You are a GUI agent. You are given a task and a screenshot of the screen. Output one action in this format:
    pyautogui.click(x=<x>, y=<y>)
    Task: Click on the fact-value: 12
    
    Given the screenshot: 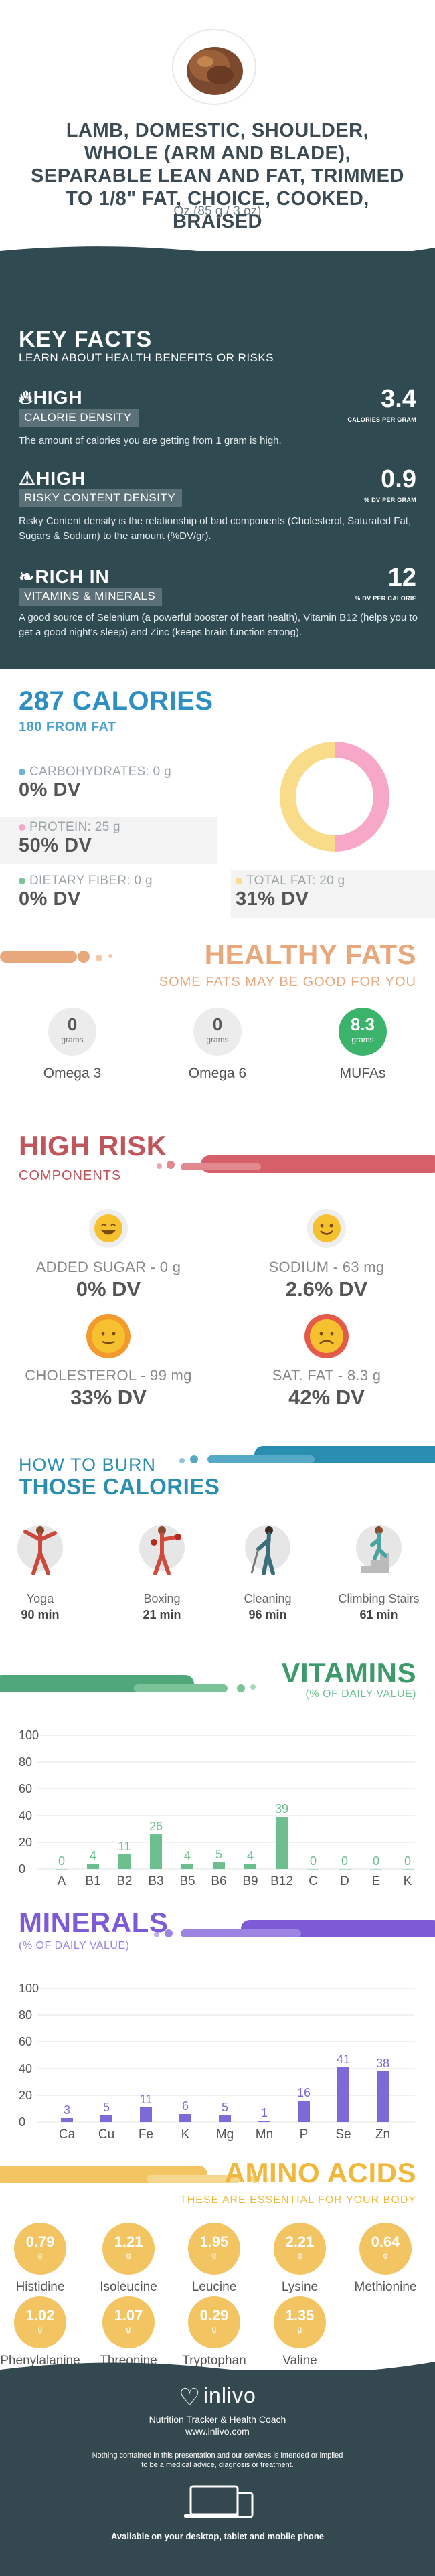 What is the action you would take?
    pyautogui.click(x=401, y=578)
    